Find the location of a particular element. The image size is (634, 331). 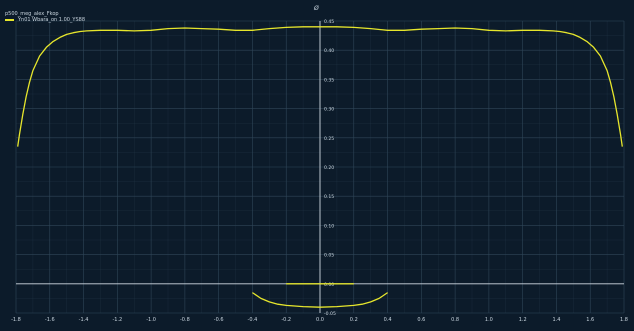

x-tick-label: -1.6 is located at coordinates (50, 320).